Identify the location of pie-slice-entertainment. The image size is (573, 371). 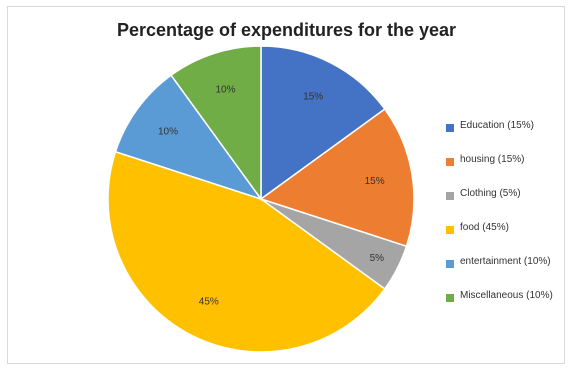
(188, 137).